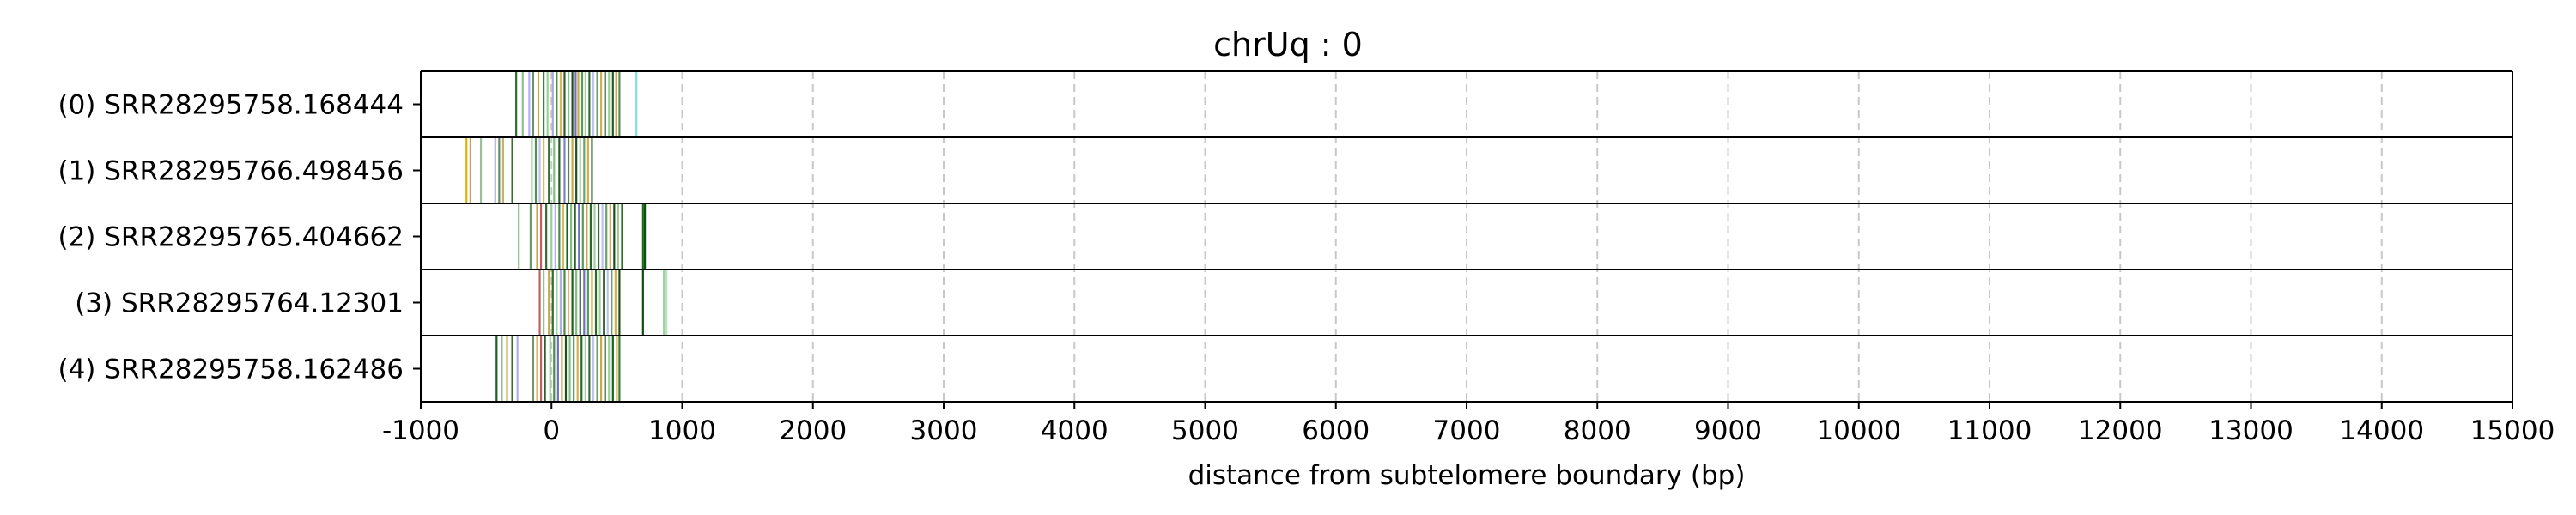  I want to click on x-tick-label: -1000, so click(420, 430).